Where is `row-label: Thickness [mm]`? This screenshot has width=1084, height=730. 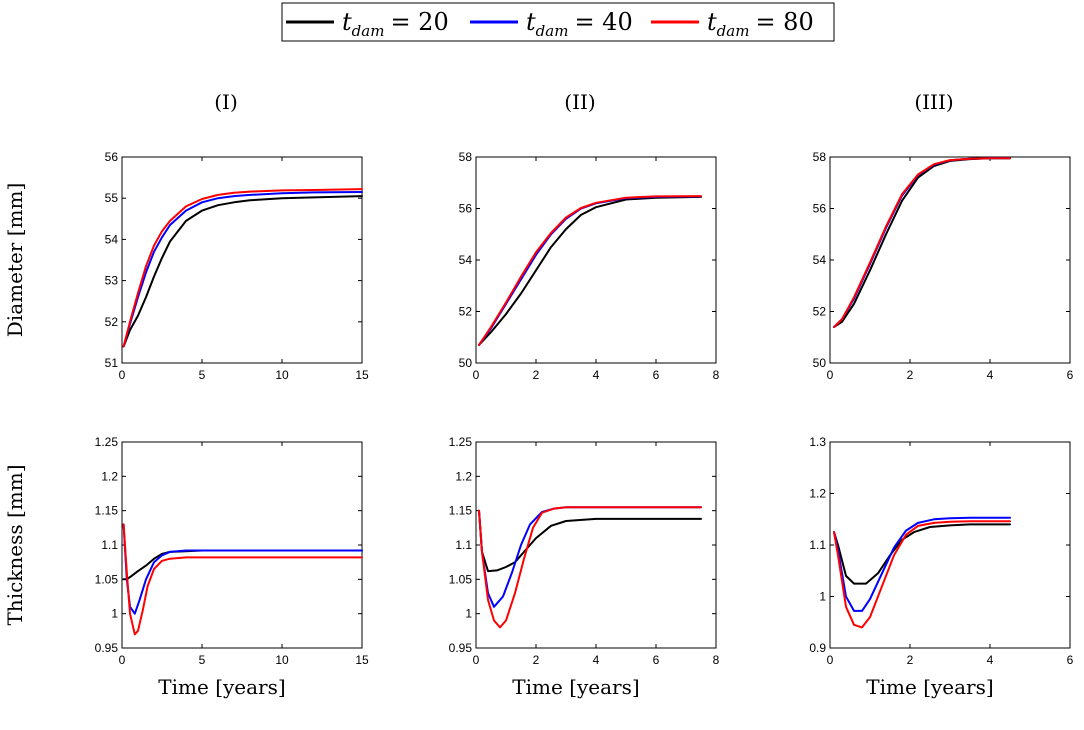 row-label: Thickness [mm] is located at coordinates (15, 544).